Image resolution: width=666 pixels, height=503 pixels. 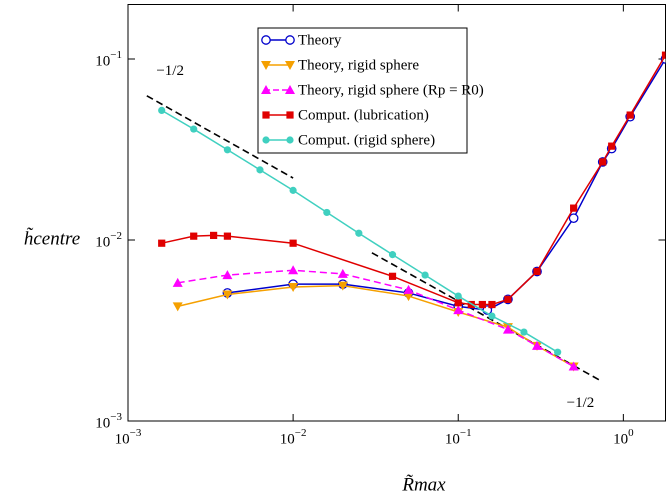 I want to click on legend-label: Theory, rigid sphere (Rp = R0), so click(x=391, y=90).